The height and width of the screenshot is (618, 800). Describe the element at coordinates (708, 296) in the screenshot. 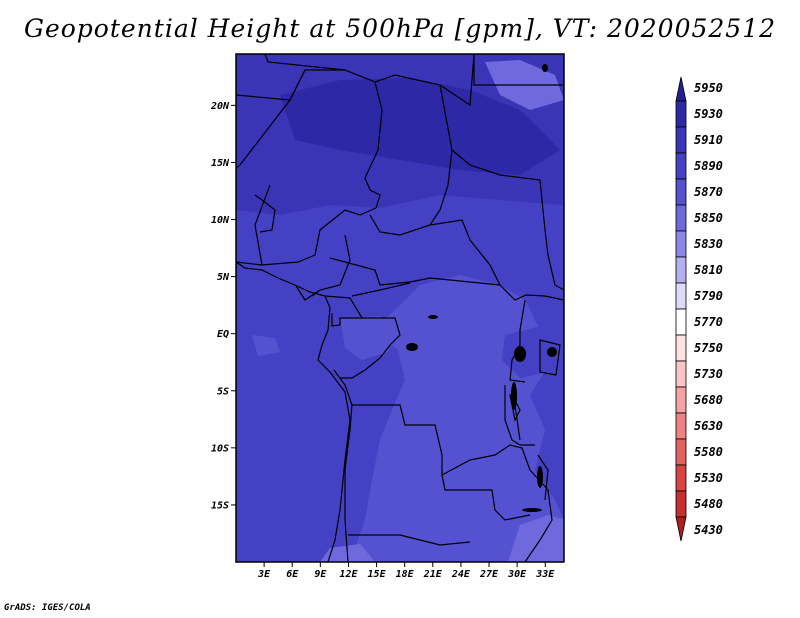

I see `colorbar-label: 5790` at that location.